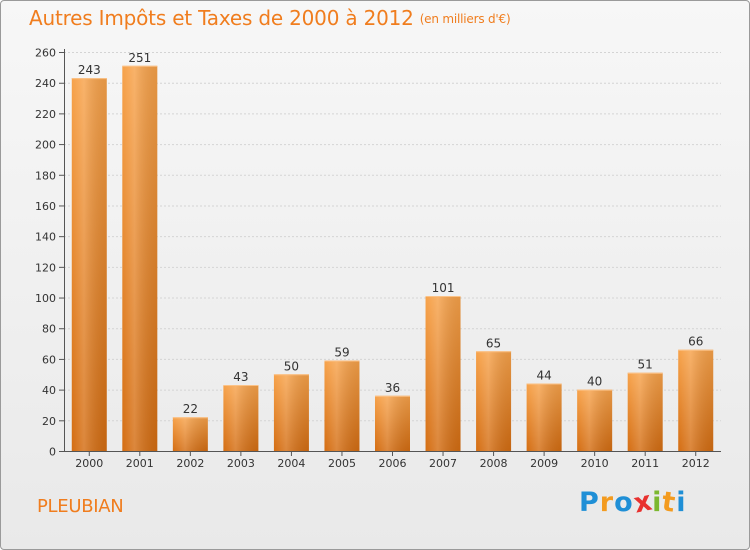 Image resolution: width=750 pixels, height=550 pixels. I want to click on y-tick-label: 0, so click(52, 452).